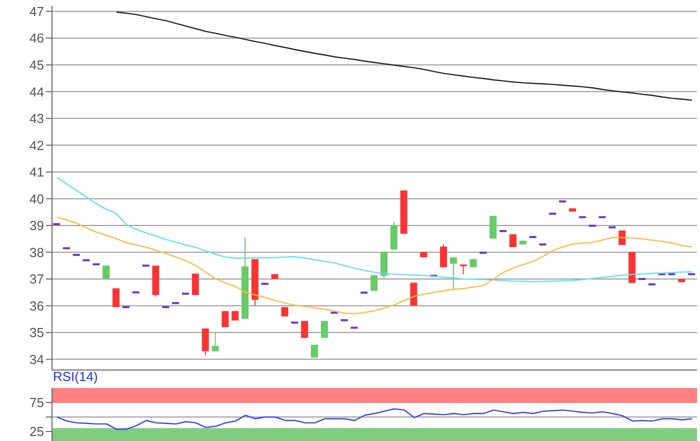 Image resolution: width=700 pixels, height=441 pixels. Describe the element at coordinates (37, 432) in the screenshot. I see `y-tick-label: 25` at that location.